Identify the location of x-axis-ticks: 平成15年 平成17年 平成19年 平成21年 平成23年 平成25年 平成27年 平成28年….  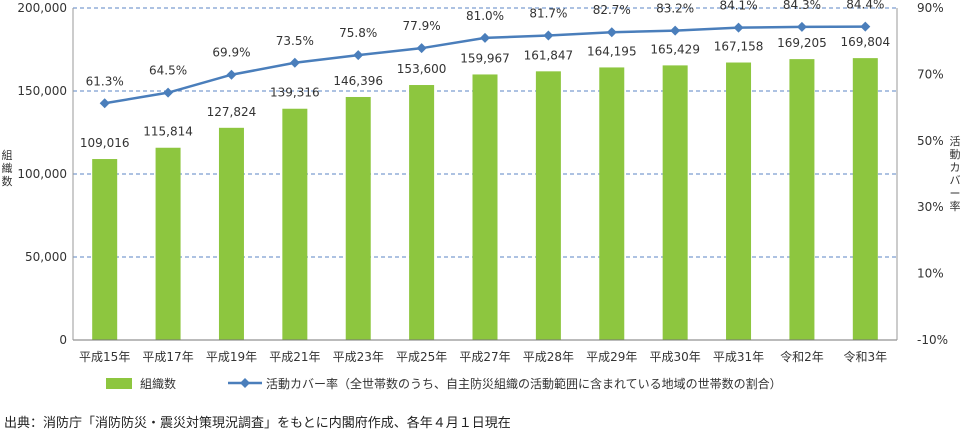
(483, 356).